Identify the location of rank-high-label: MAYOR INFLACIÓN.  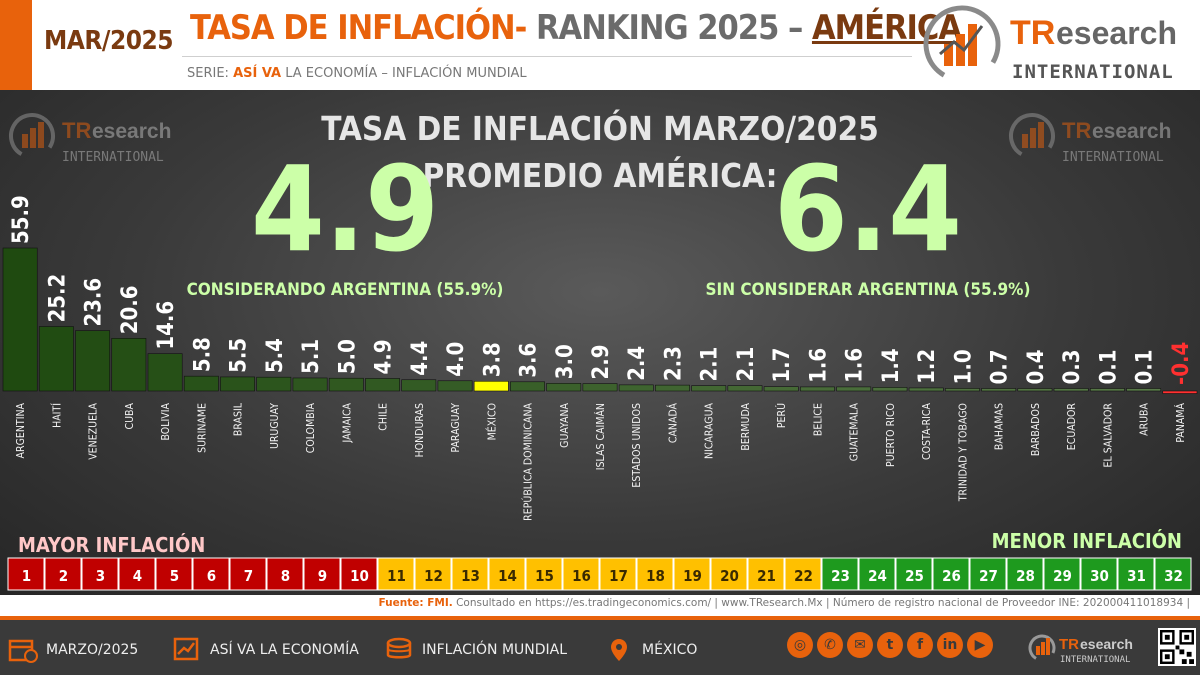
(111, 545).